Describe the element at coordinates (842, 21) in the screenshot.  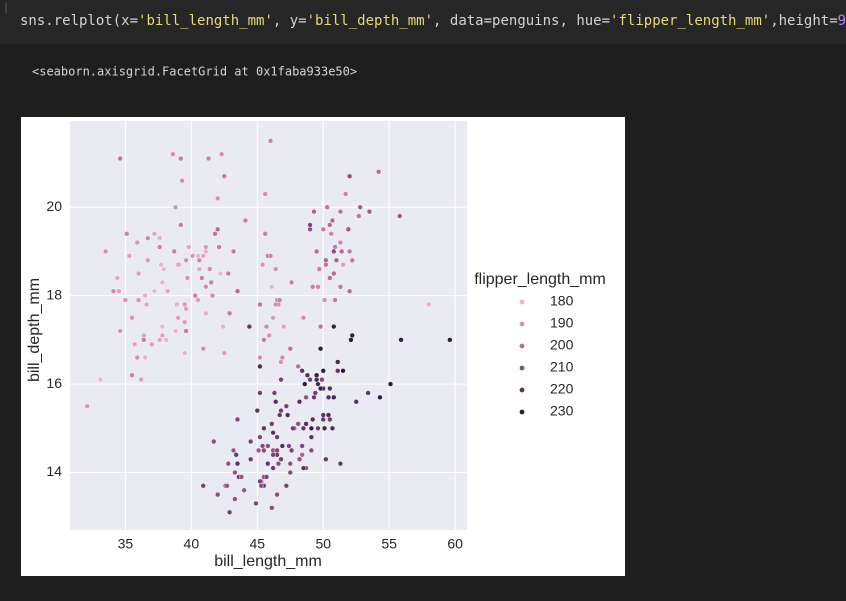
I see `code-token: 9` at that location.